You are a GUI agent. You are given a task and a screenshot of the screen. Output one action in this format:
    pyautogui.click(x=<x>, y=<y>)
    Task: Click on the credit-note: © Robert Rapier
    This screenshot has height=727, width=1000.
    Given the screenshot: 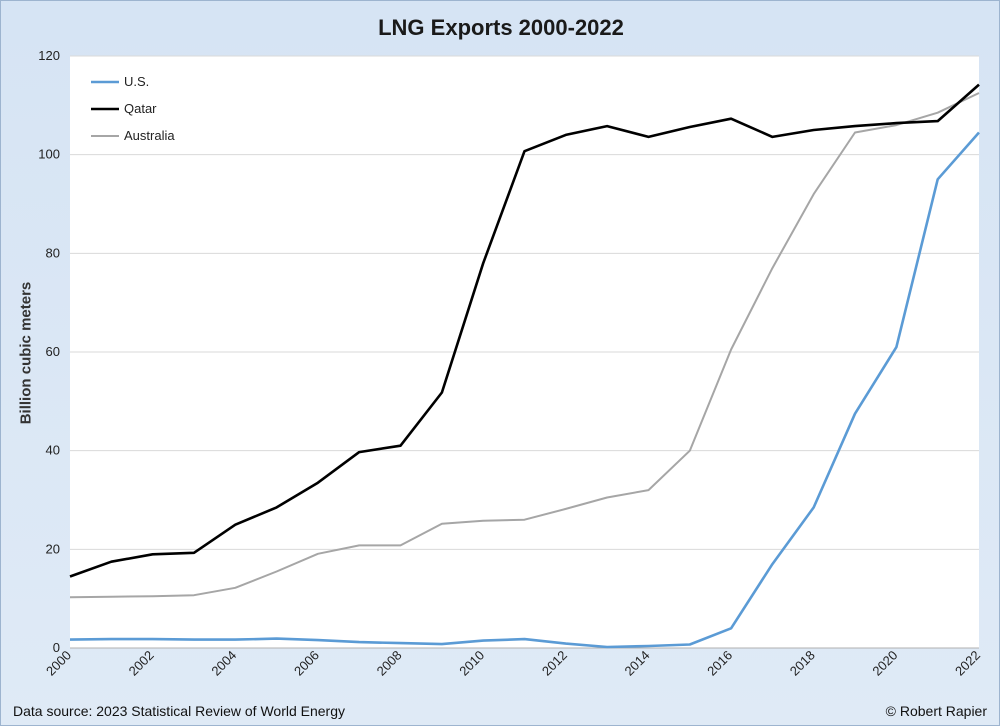 What is the action you would take?
    pyautogui.click(x=936, y=711)
    